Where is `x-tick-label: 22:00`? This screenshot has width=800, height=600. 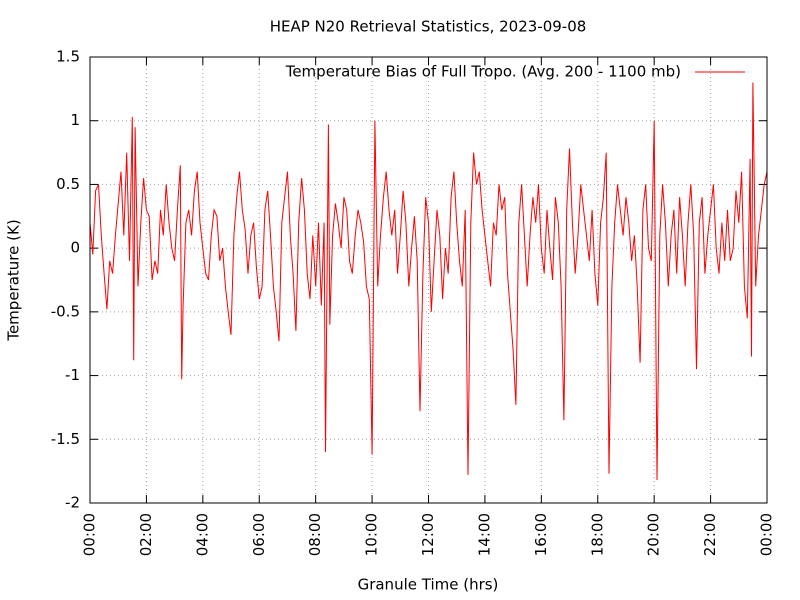 x-tick-label: 22:00 is located at coordinates (710, 534).